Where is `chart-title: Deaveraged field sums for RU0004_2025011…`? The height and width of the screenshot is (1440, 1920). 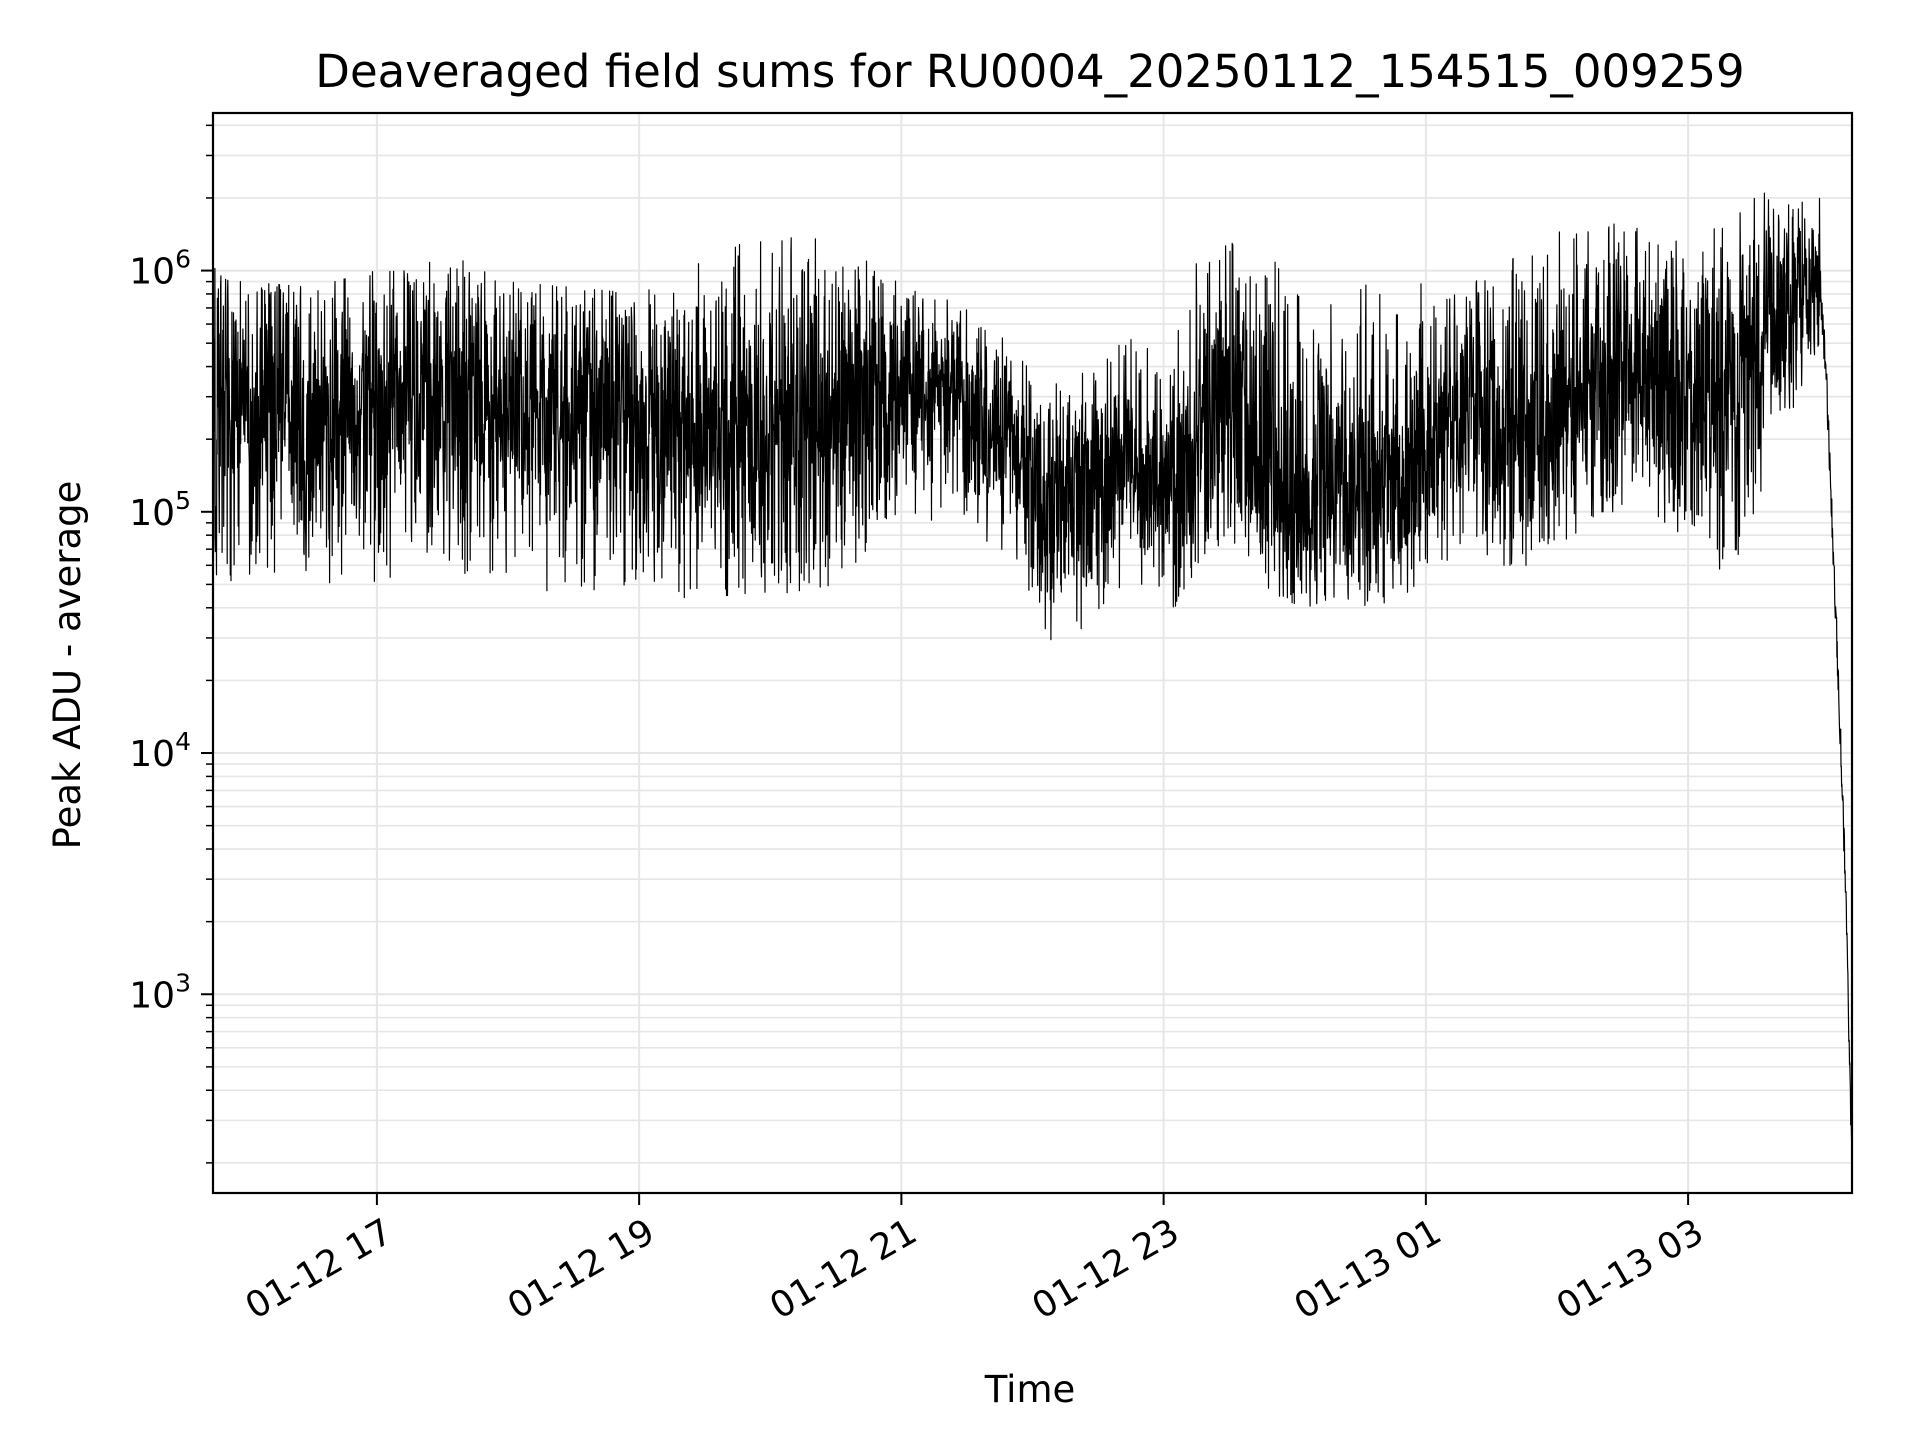
chart-title: Deaveraged field sums for RU0004_2025011… is located at coordinates (1029, 71).